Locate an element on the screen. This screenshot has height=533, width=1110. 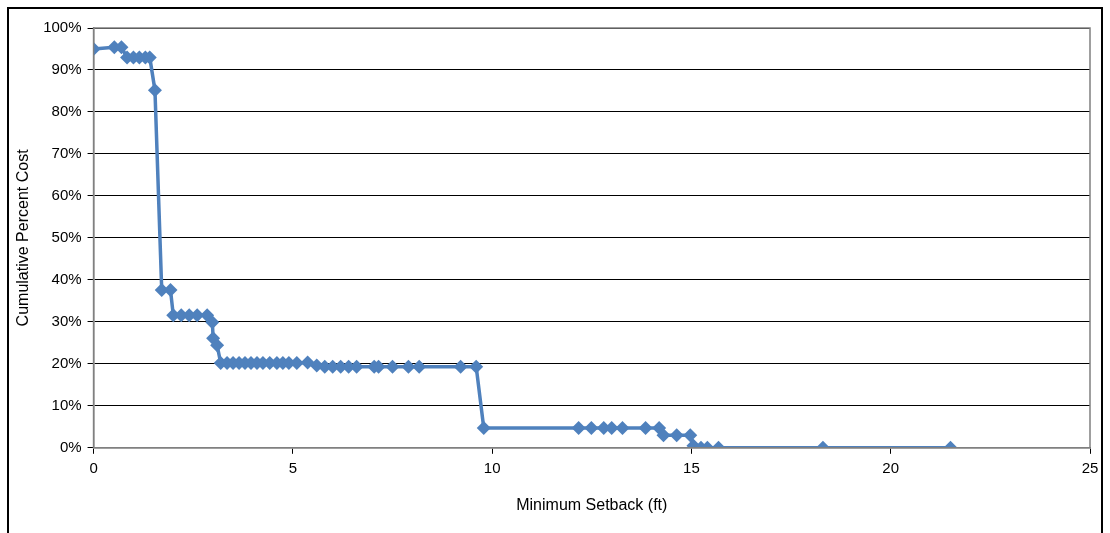
y-tick-label: 40% is located at coordinates (66, 279).